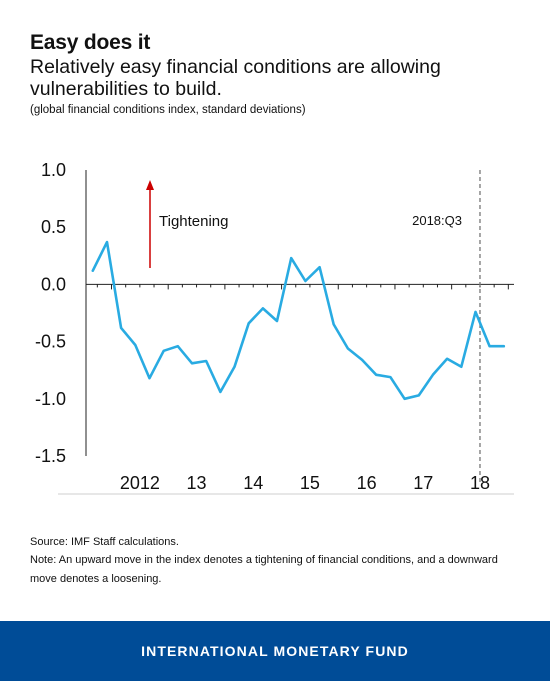 The width and height of the screenshot is (550, 681). Describe the element at coordinates (104, 542) in the screenshot. I see `source-note: Source: IMF Staff calculations.` at that location.